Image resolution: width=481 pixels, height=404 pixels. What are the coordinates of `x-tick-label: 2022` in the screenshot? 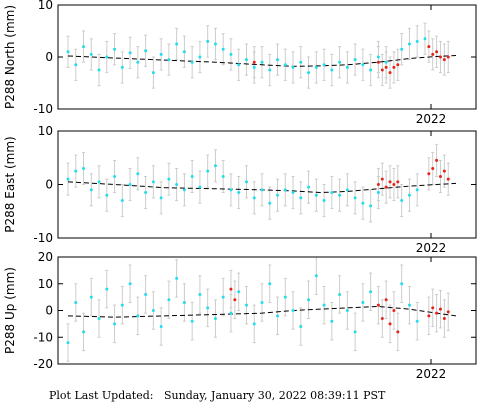 It's located at (431, 248).